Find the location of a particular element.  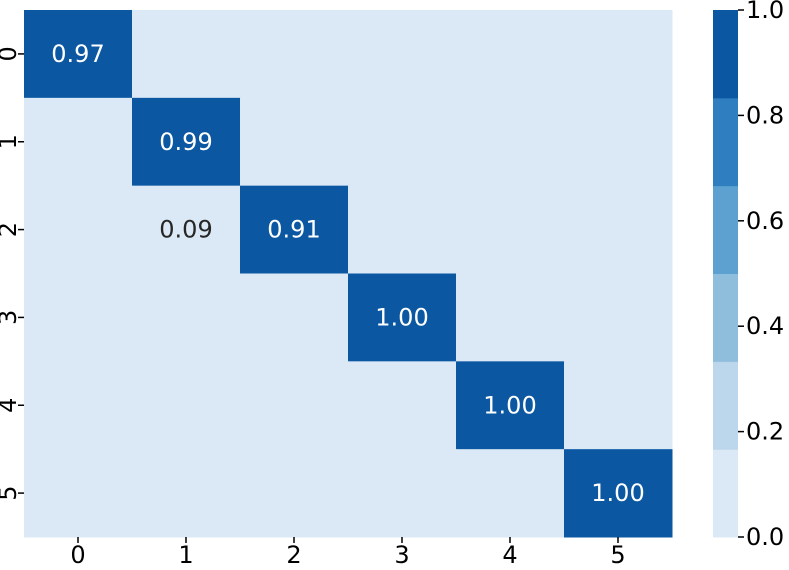

cell-annotation-r1-c1: 0.99 is located at coordinates (185, 142).